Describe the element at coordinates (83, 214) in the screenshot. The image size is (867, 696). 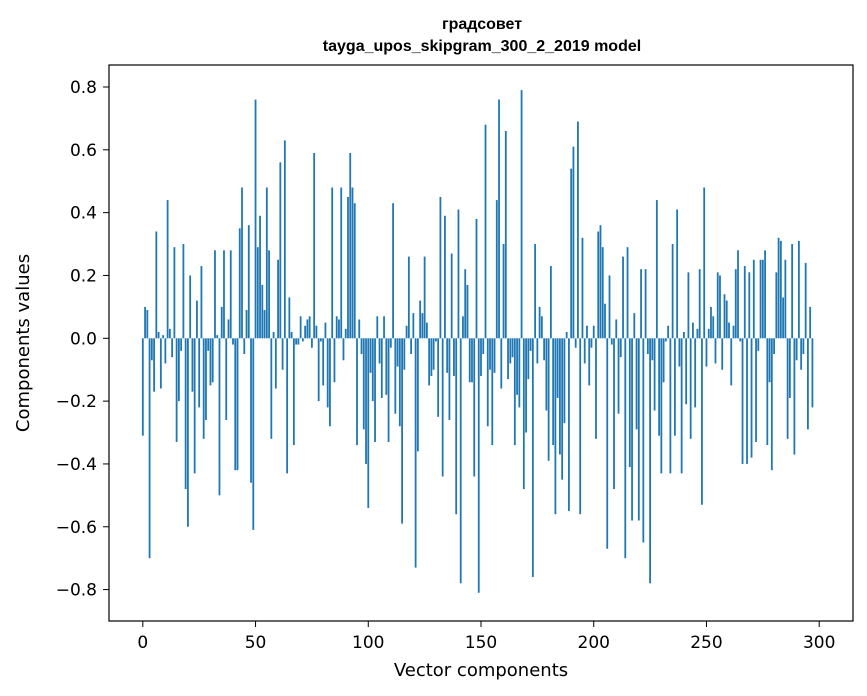
I see `y-tick-label: 0.4` at that location.